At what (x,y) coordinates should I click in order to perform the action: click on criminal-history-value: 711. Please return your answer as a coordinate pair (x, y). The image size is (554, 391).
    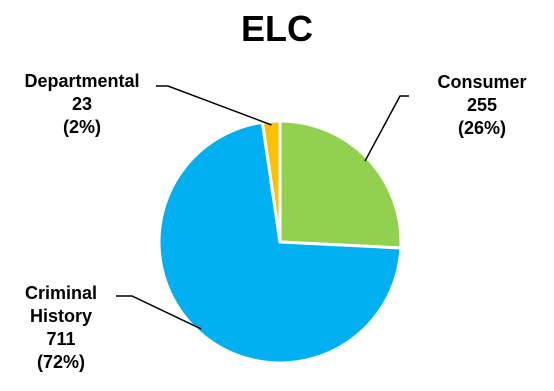
    Looking at the image, I should click on (61, 339).